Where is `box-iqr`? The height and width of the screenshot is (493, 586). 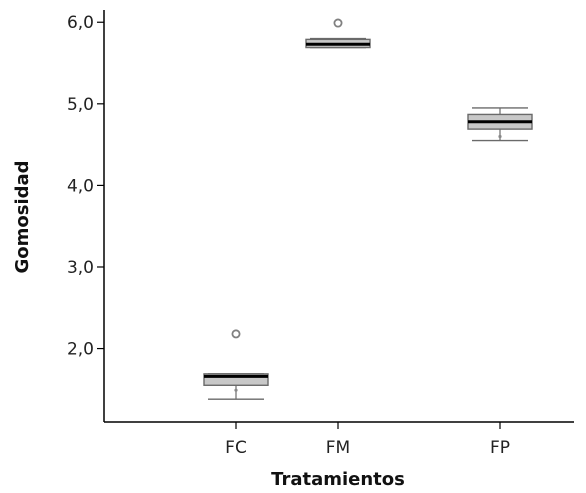
box-iqr is located at coordinates (236, 379).